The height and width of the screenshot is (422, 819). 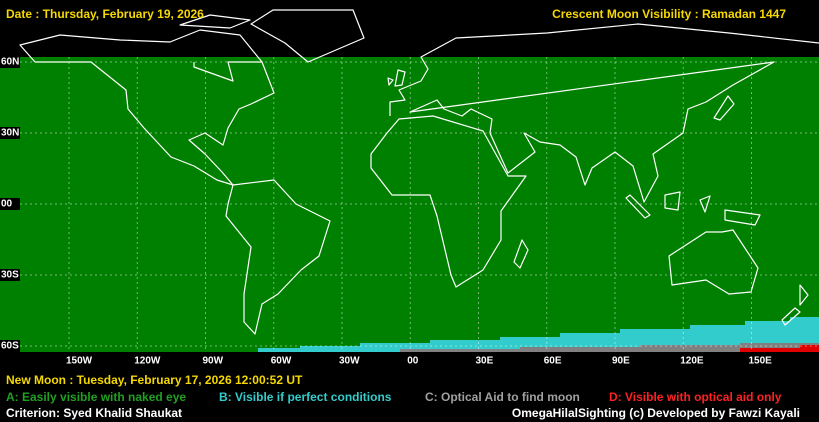 I want to click on lat-label: 30N, so click(x=10, y=133).